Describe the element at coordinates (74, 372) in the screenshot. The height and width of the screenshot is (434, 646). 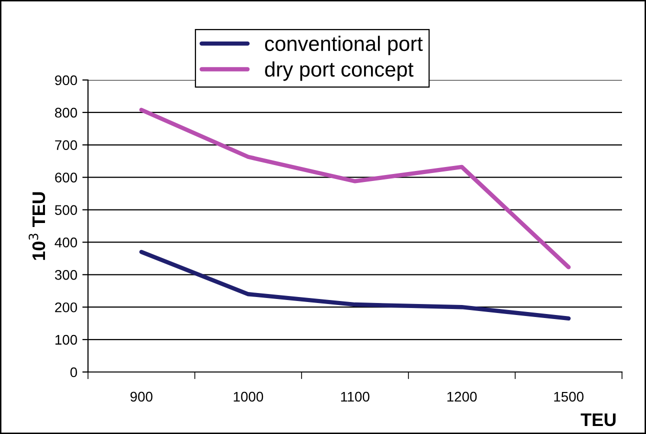
I see `y-tick-label: 0` at that location.